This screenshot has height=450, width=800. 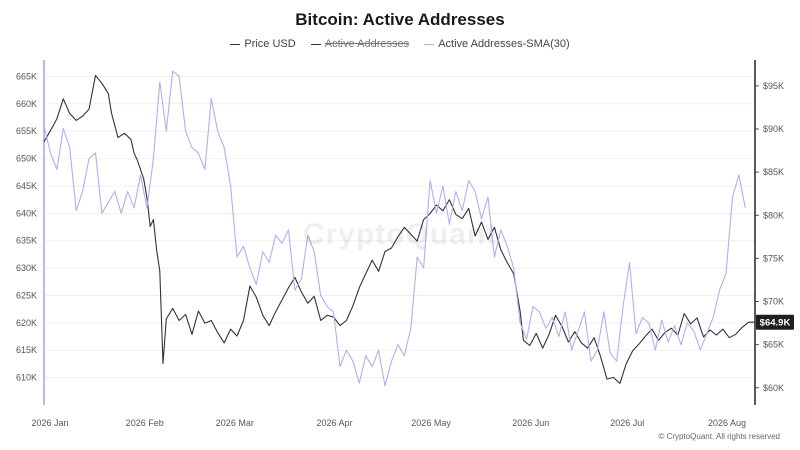 I want to click on watermark-logo: CryptoQuant, so click(x=400, y=234).